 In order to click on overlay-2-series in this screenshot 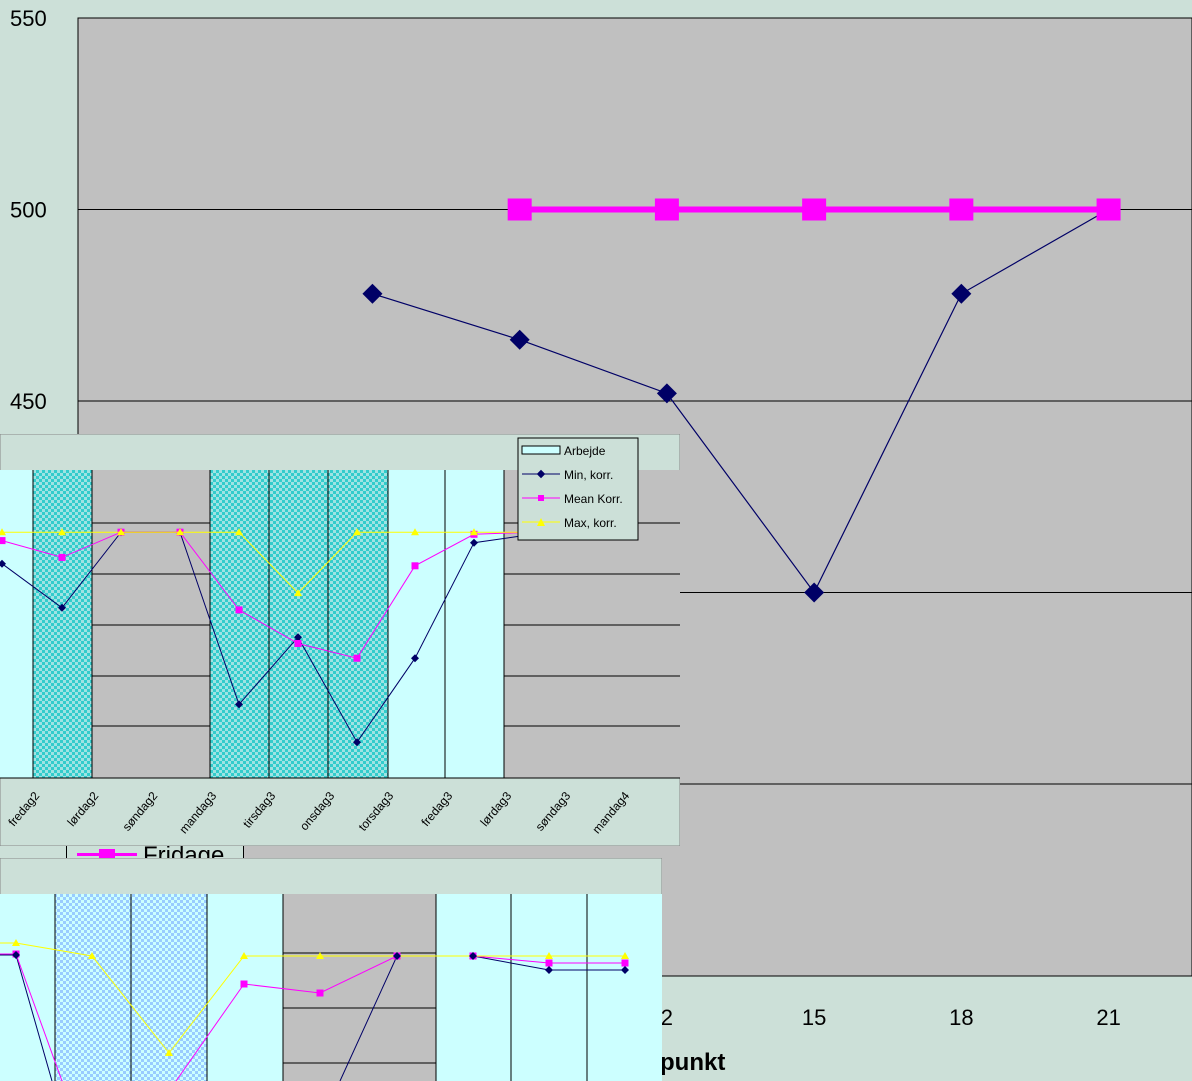, I will do `click(314, 1010)`.